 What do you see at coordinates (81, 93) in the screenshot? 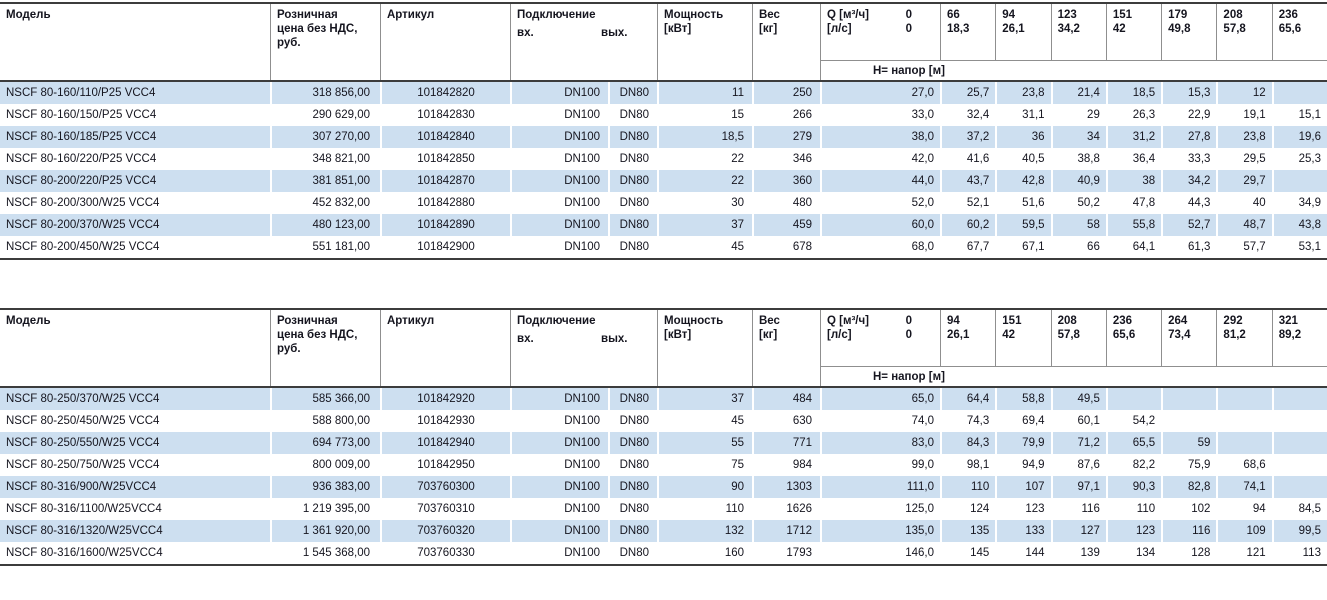
I see `cell-model: NSCF 80-160/110/P25 VCC4` at bounding box center [81, 93].